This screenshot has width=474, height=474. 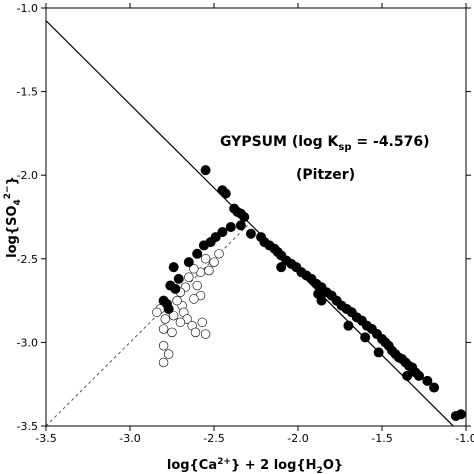 I want to click on x-tick-label: -3.0, so click(x=129, y=438).